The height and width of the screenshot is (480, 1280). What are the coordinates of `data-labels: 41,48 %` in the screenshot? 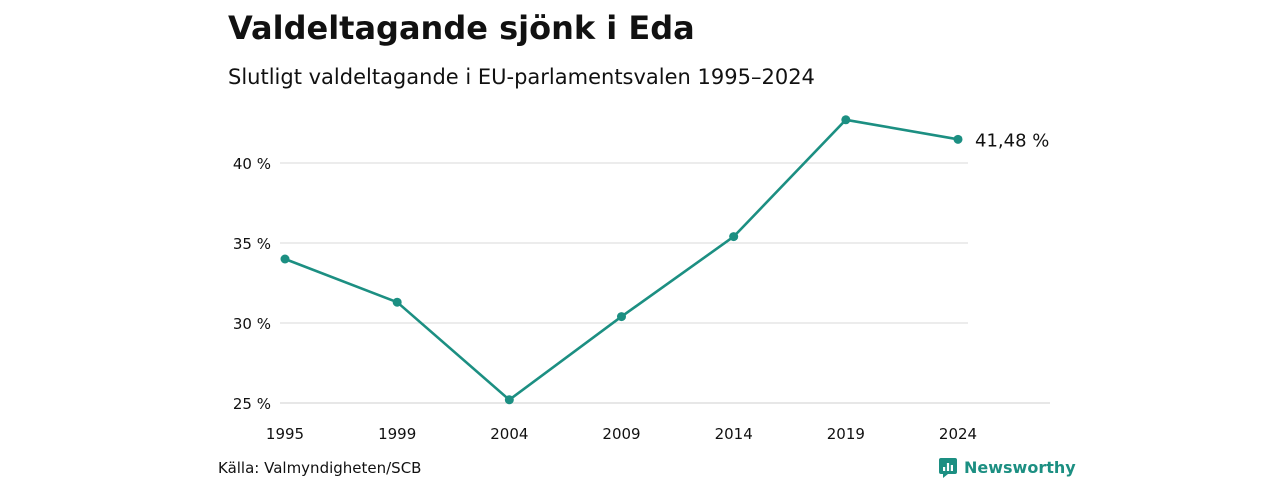 It's located at (1012, 140).